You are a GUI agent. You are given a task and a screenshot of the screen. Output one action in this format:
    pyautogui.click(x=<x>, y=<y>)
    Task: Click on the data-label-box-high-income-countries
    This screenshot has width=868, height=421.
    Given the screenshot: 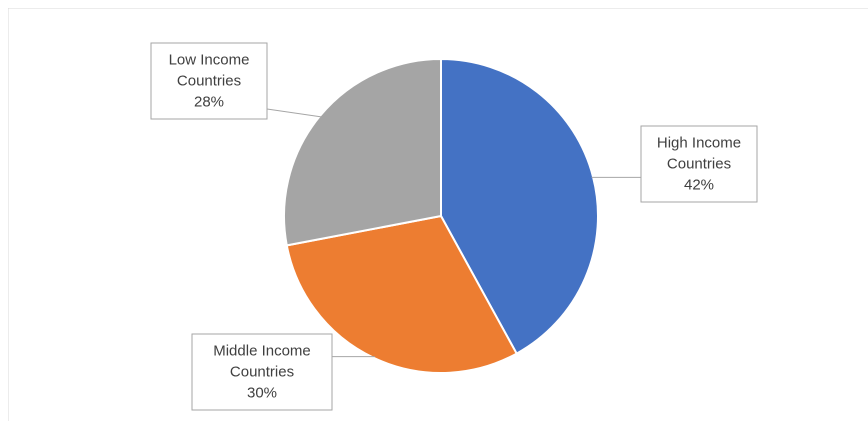 What is the action you would take?
    pyautogui.click(x=699, y=164)
    